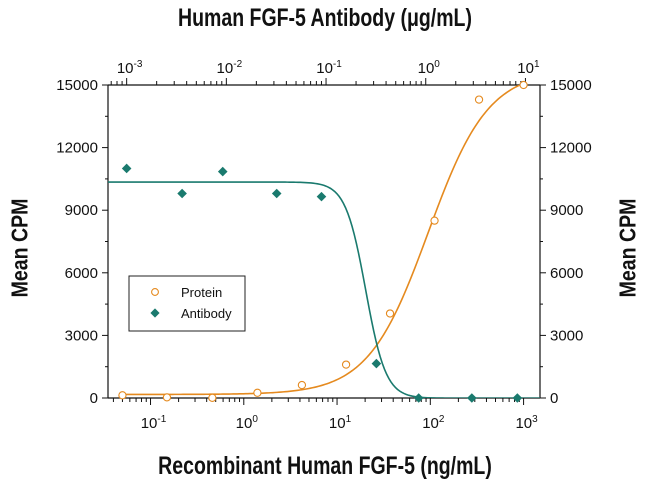  What do you see at coordinates (77, 148) in the screenshot?
I see `y-left-tick-label: 12000` at bounding box center [77, 148].